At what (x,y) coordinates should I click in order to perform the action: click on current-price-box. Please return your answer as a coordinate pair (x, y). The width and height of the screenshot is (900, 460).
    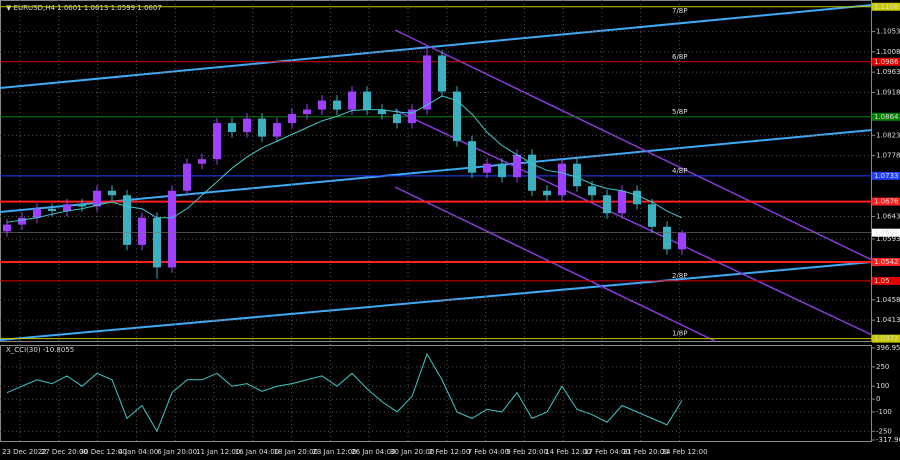
    Looking at the image, I should click on (886, 232).